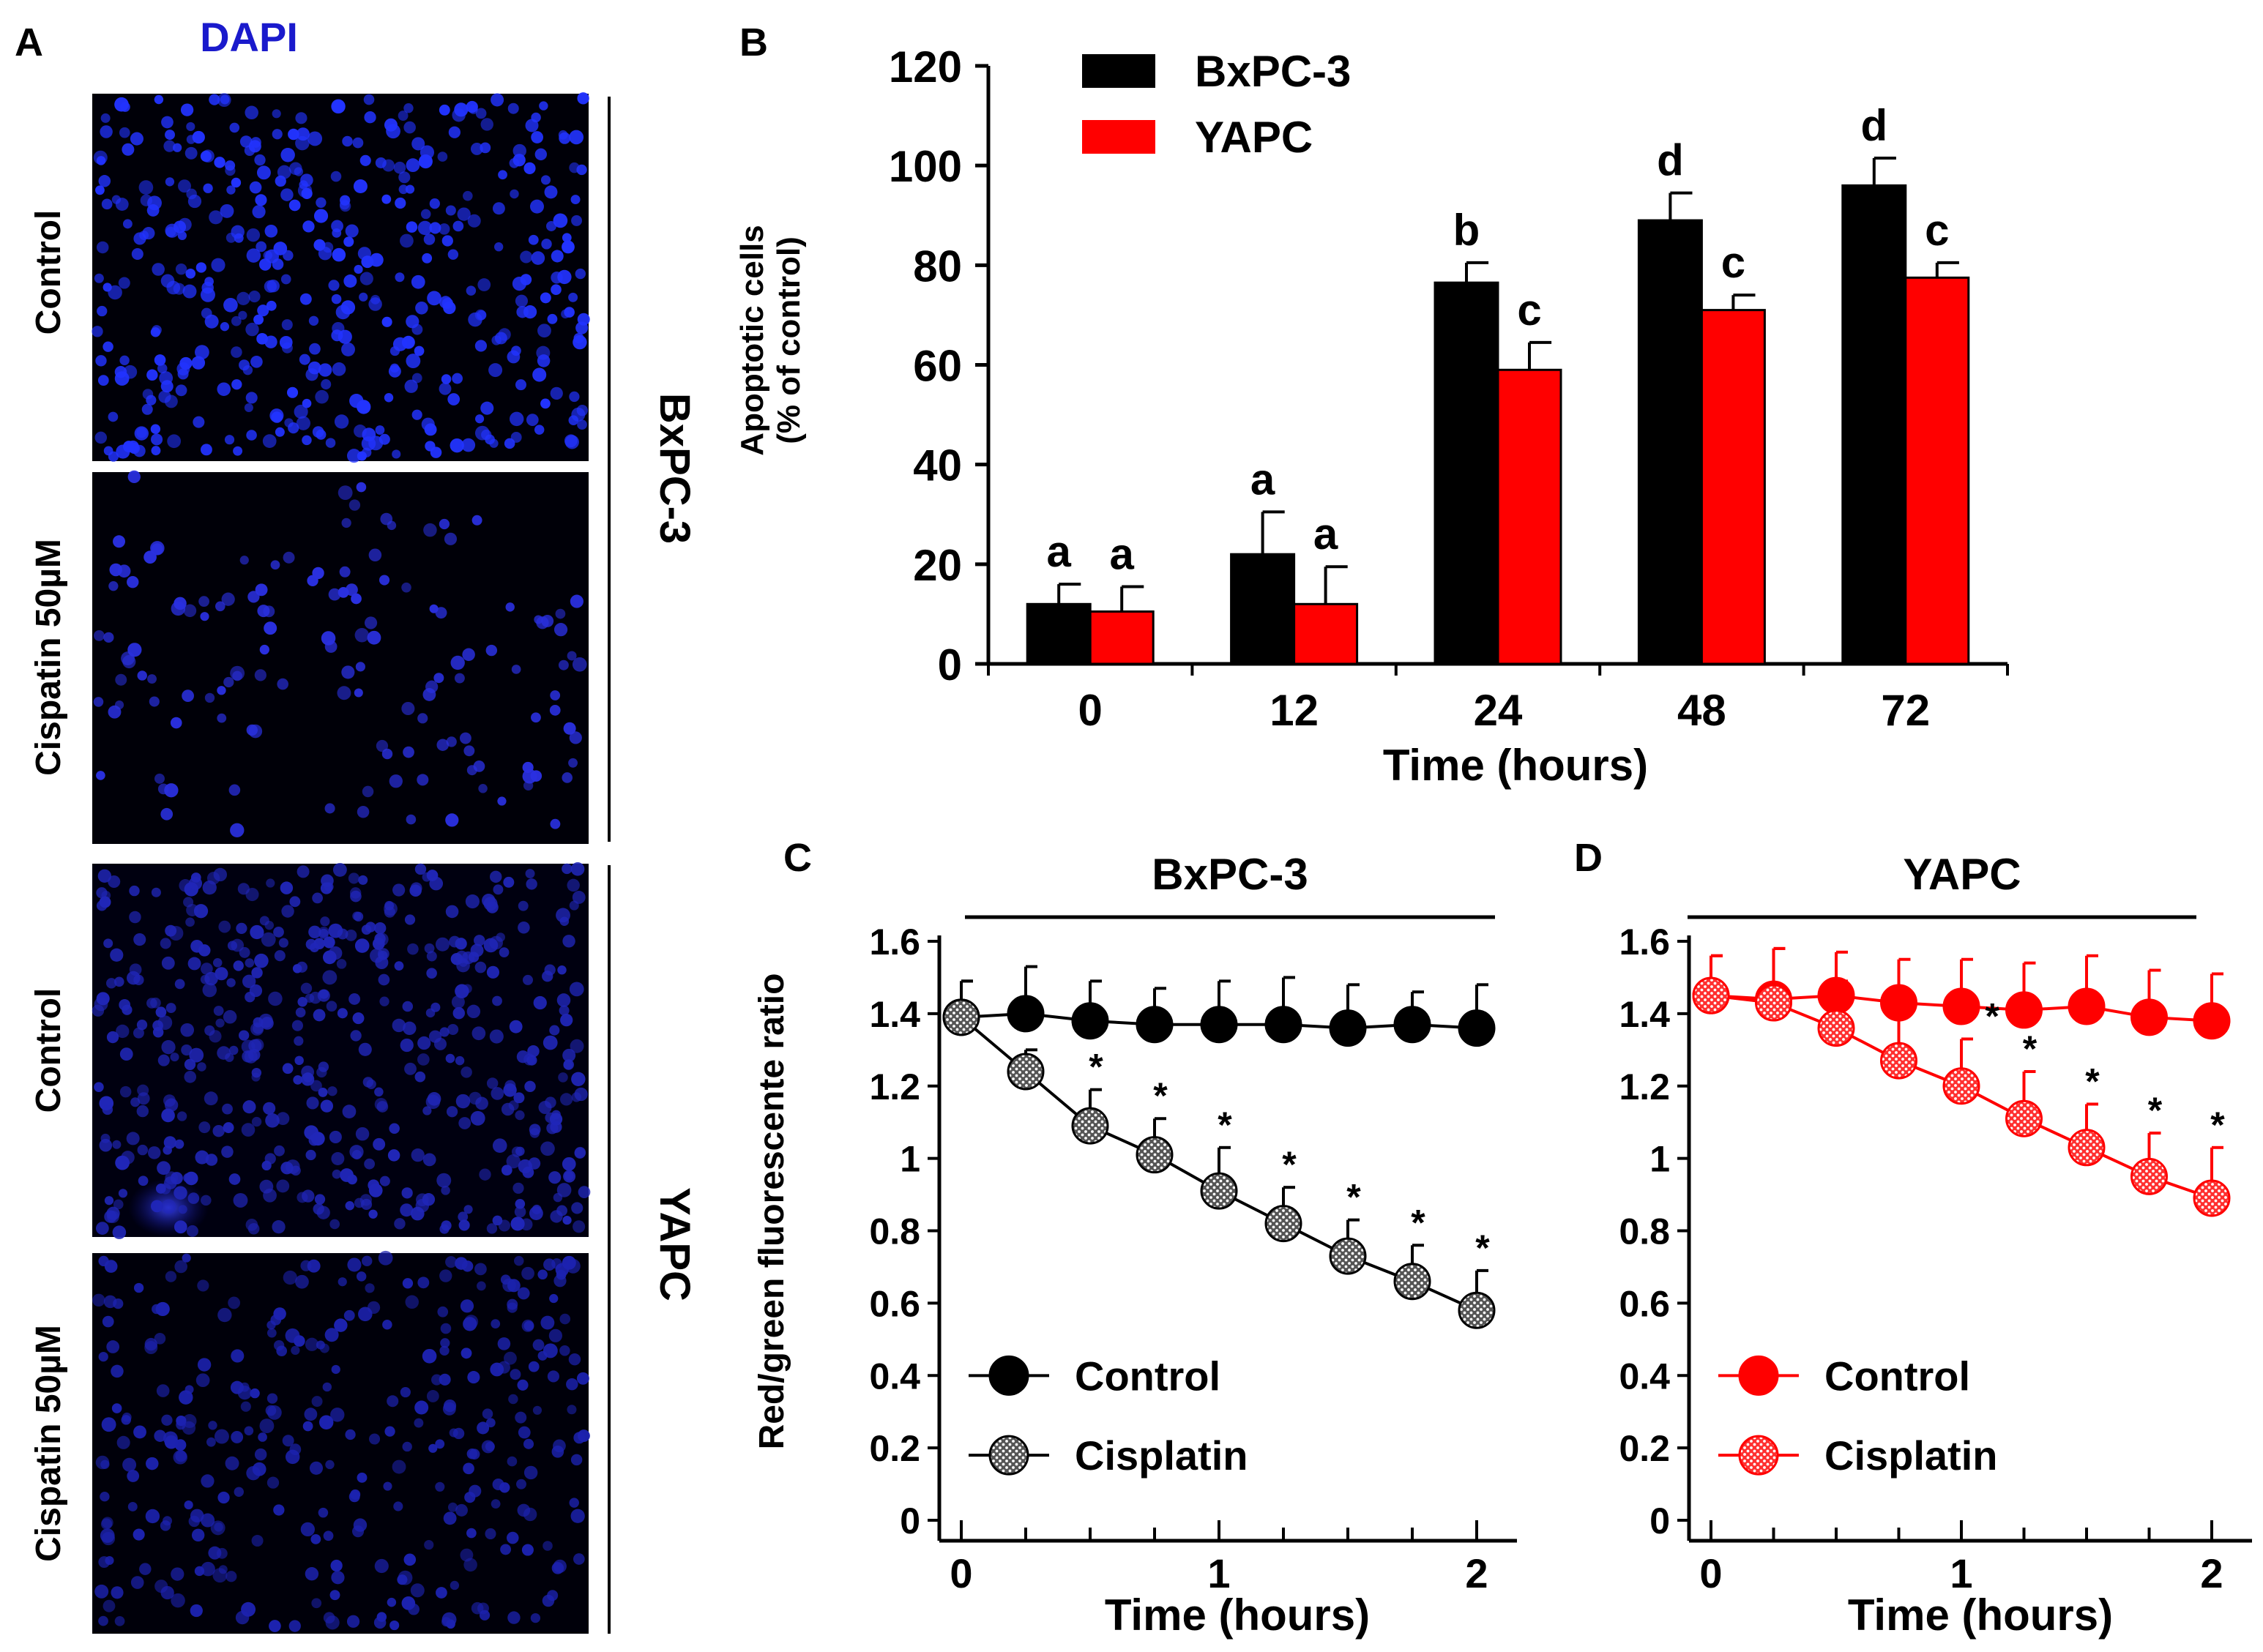 This screenshot has width=2263, height=1652. I want to click on panel-d-label: D, so click(1588, 858).